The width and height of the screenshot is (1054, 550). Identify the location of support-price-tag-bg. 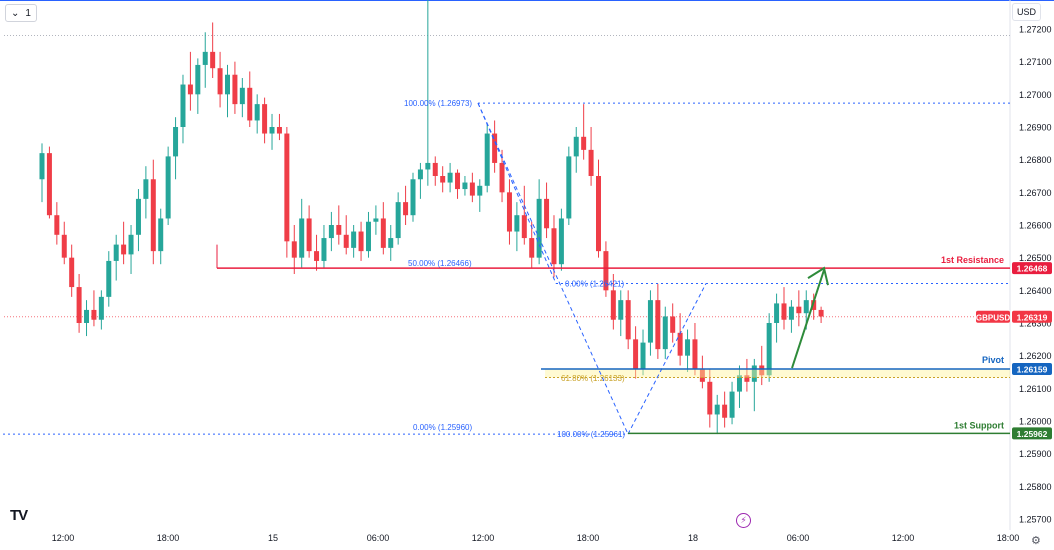
(1032, 433).